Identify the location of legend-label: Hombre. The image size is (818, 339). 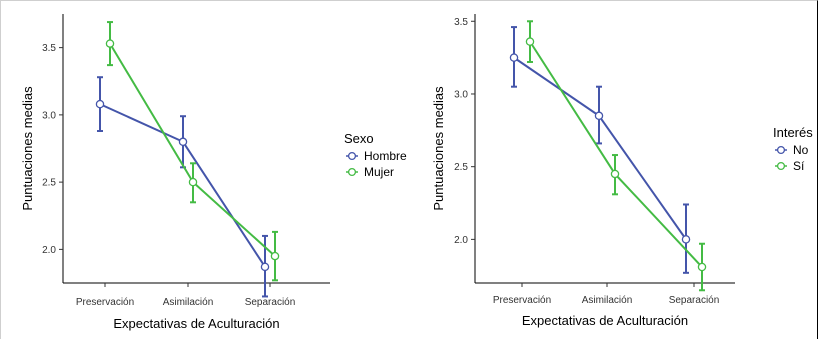
(385, 156).